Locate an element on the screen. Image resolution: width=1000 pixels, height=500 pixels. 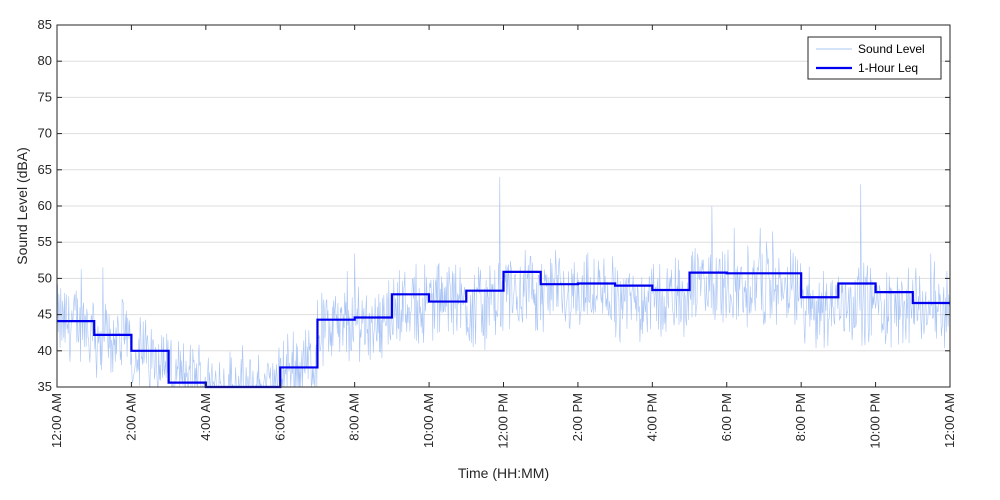
x-tick-label: 4:00 AM is located at coordinates (205, 417).